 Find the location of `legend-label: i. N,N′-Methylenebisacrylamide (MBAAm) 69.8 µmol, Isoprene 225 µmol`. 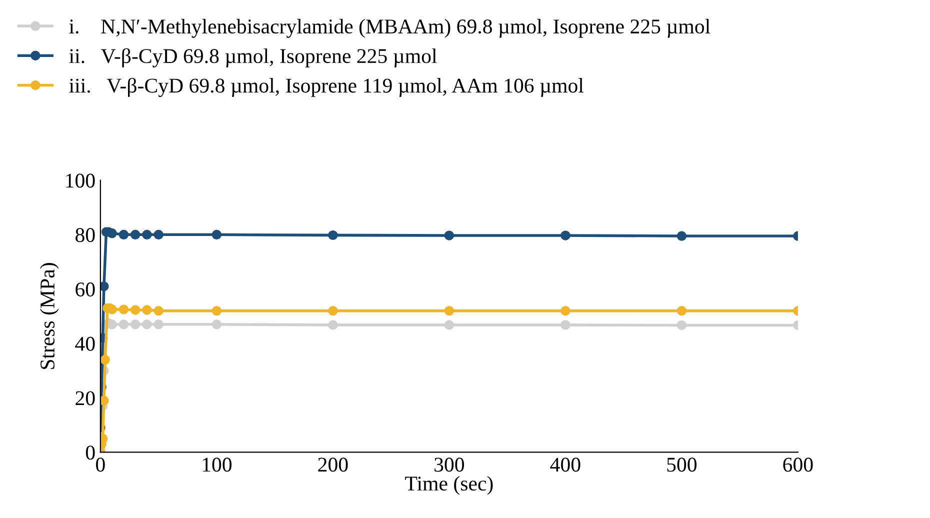

legend-label: i. N,N′-Methylenebisacrylamide (MBAAm) 69.8 µmol, Isoprene 225 µmol is located at coordinates (389, 28).